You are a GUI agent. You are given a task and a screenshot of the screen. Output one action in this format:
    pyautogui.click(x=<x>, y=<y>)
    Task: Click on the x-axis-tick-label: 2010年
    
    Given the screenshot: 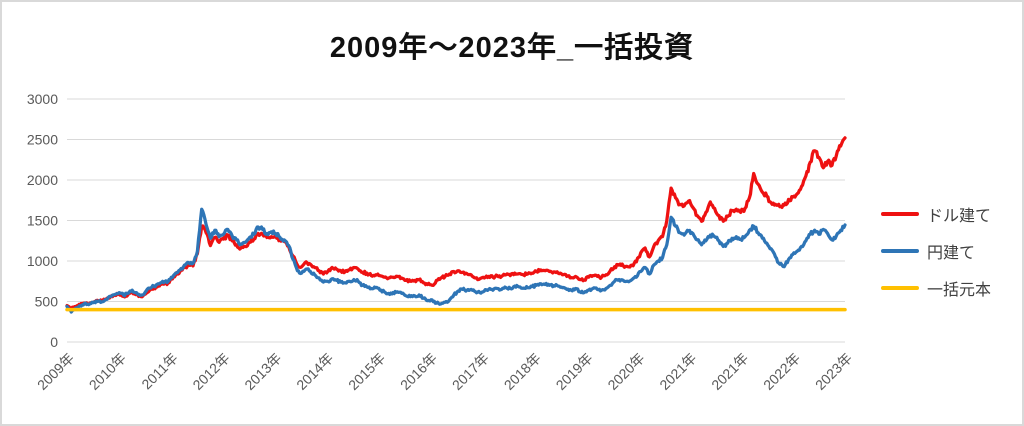 What is the action you would take?
    pyautogui.click(x=107, y=371)
    